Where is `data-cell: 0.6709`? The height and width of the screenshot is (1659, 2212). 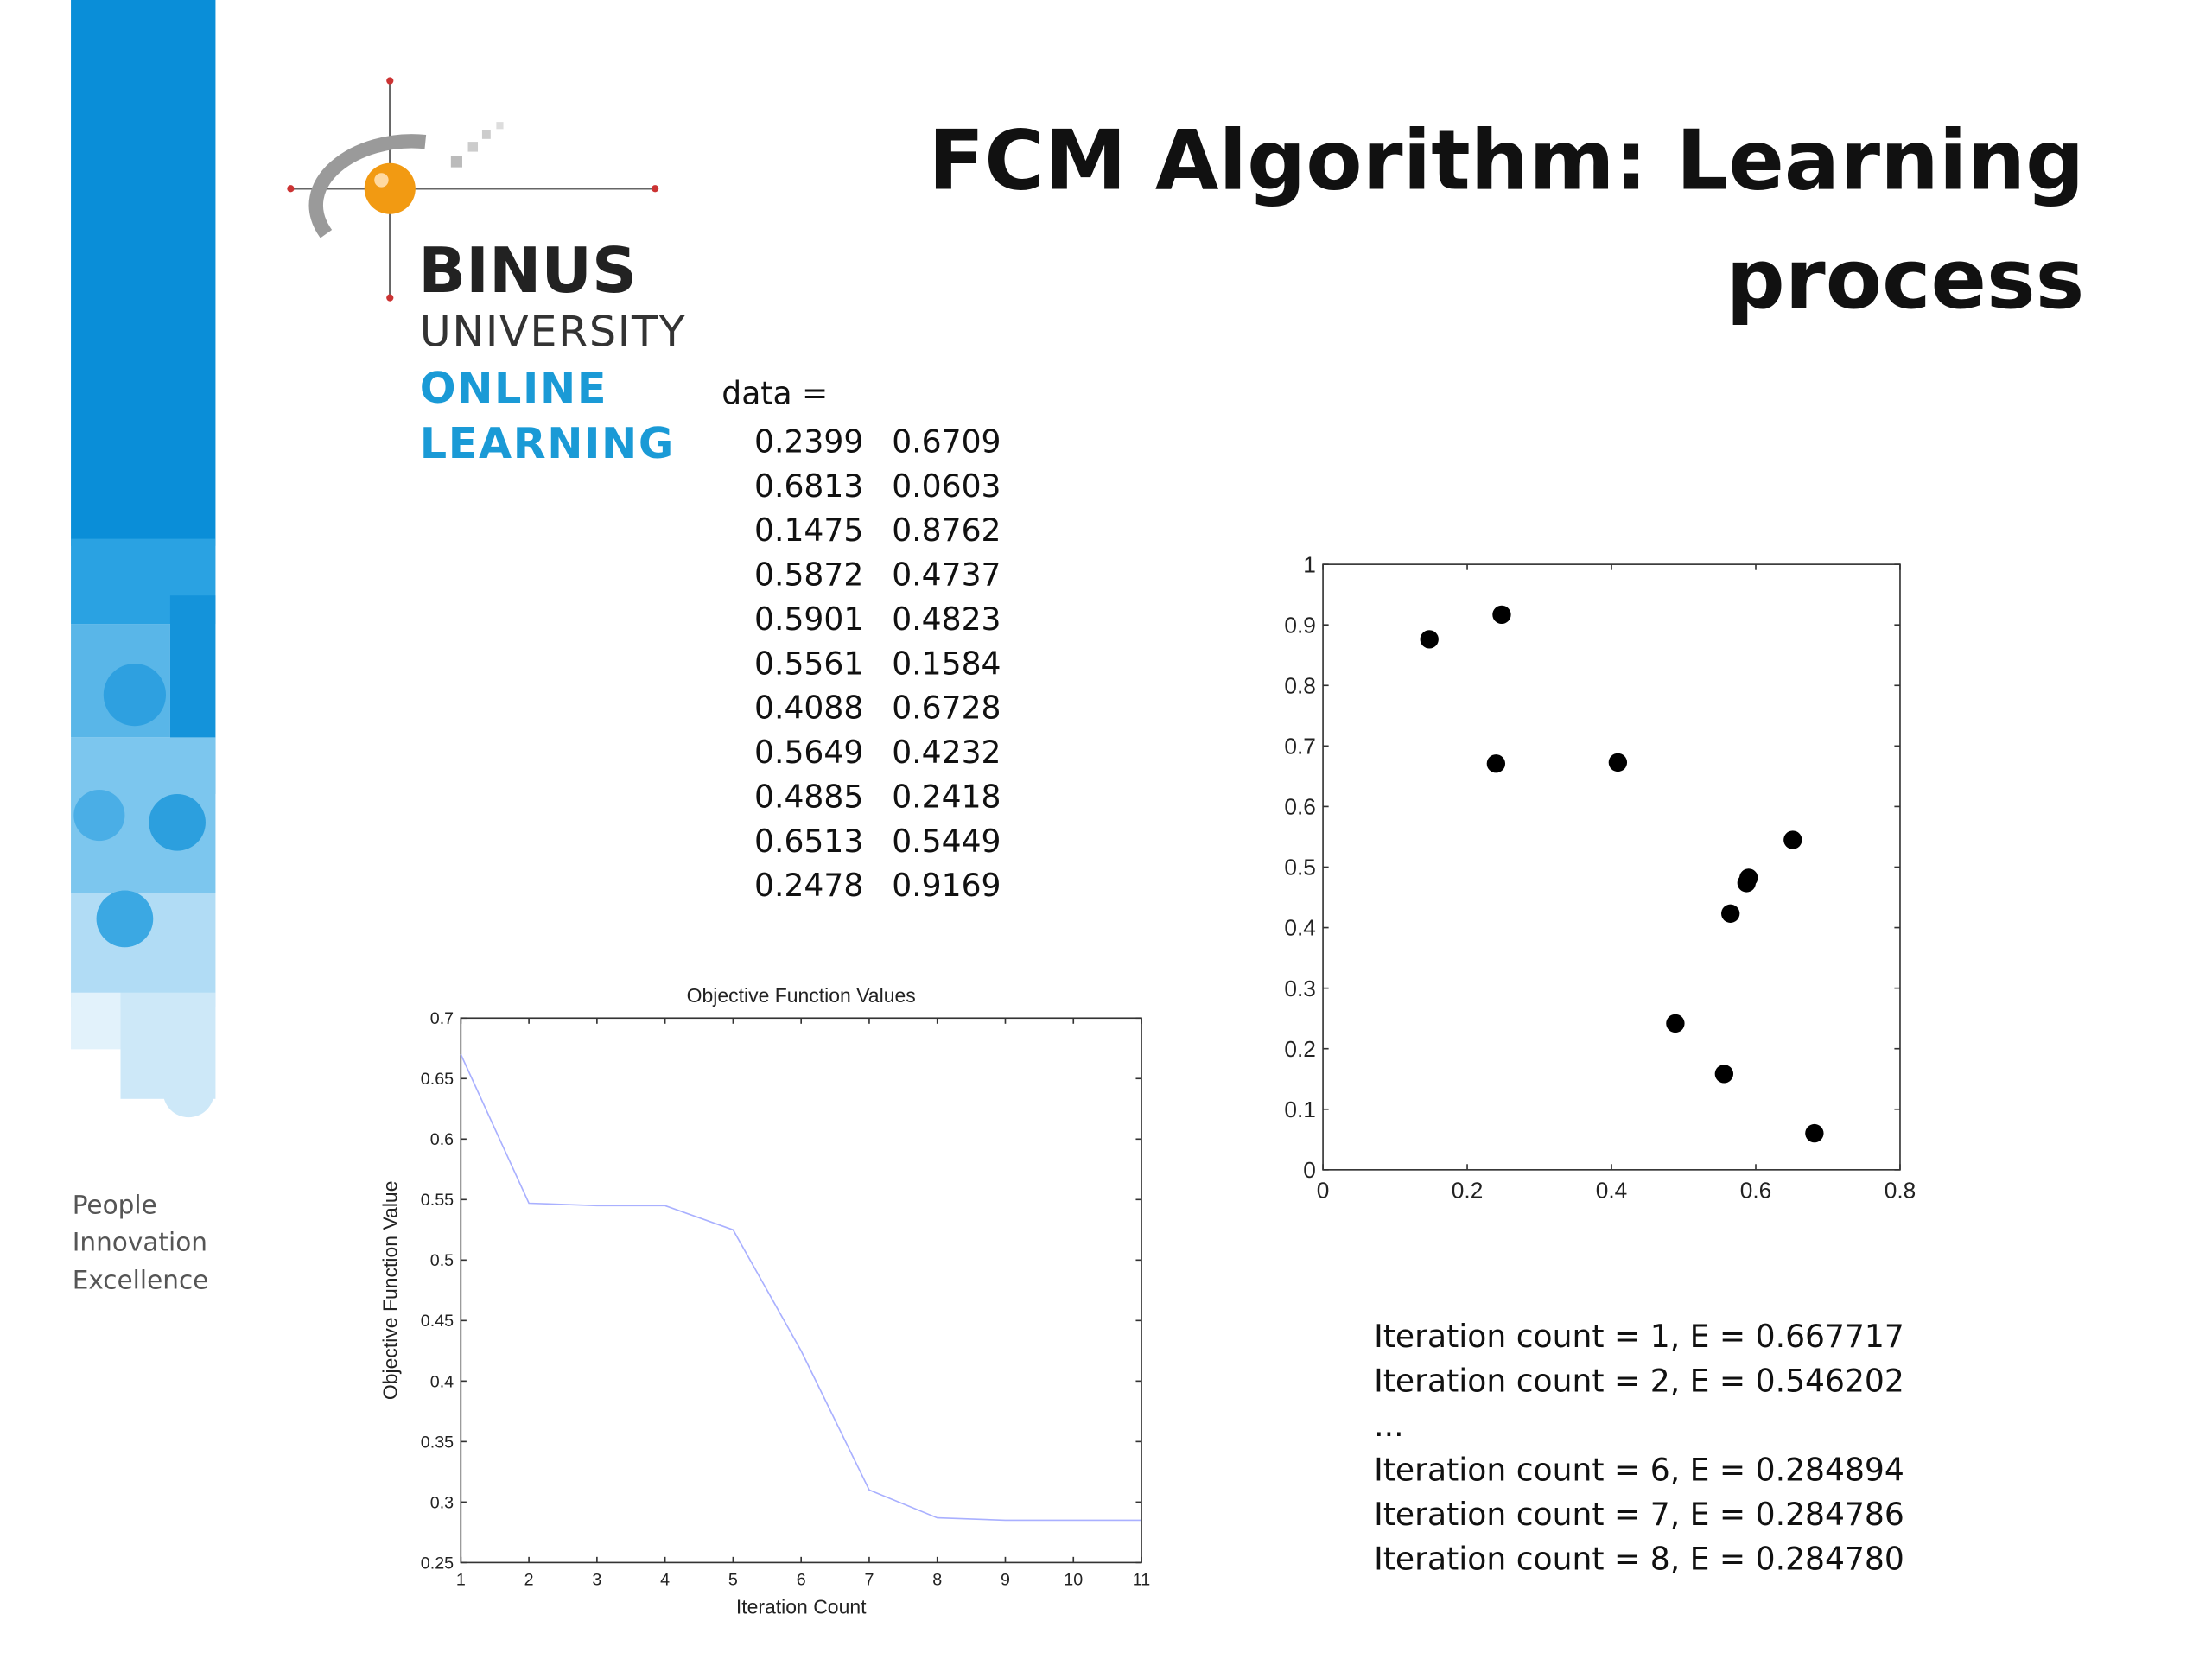 data-cell: 0.6709 is located at coordinates (946, 441).